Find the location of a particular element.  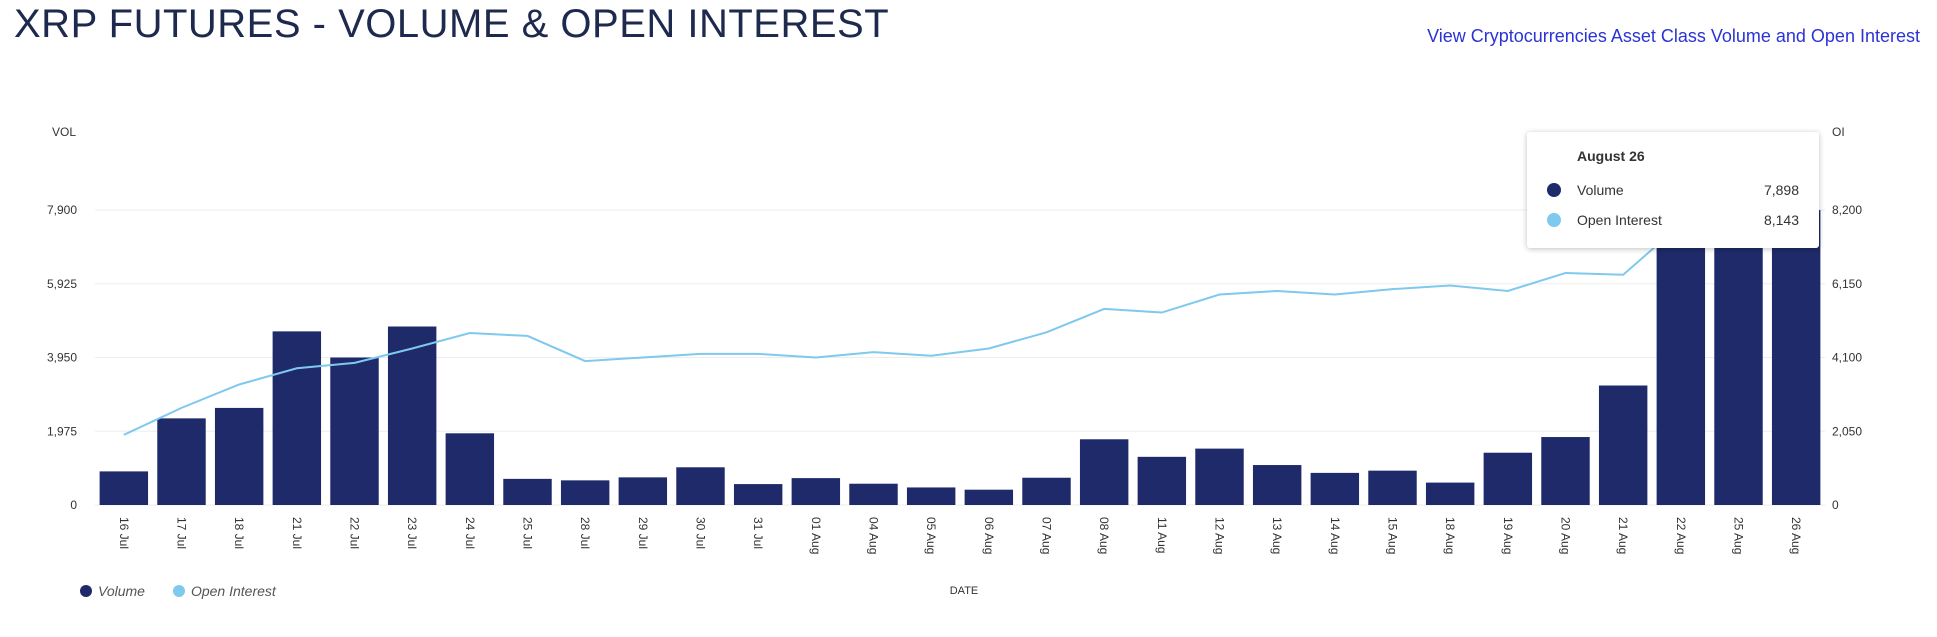

left-axis-ticks: 0 1,975 3,950 5,925 7,900 is located at coordinates (62, 357).